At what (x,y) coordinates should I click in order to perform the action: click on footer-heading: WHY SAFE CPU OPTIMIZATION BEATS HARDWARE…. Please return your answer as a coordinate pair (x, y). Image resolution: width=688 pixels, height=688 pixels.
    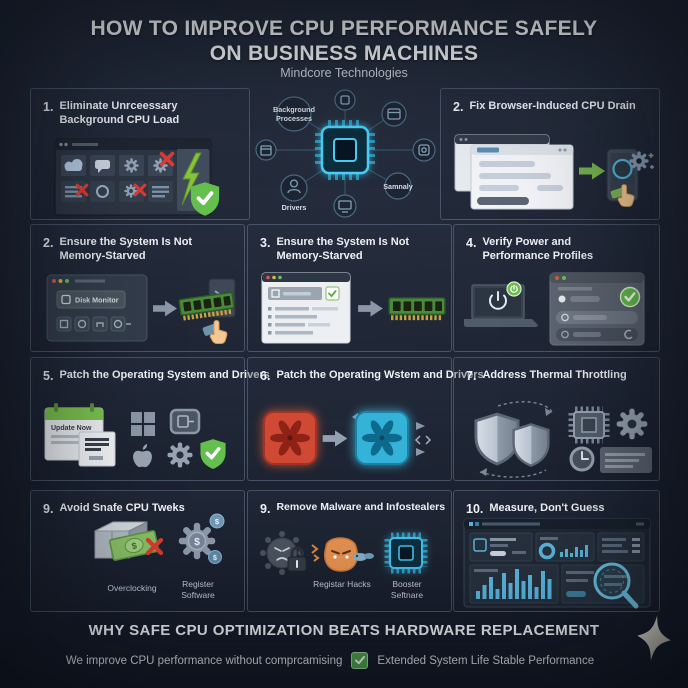
    Looking at the image, I should click on (344, 630).